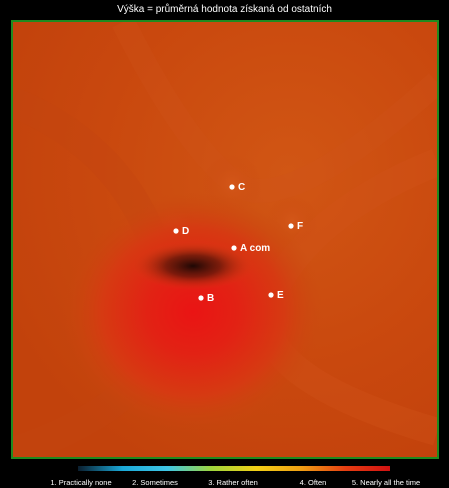  I want to click on data-point-d: D, so click(181, 231).